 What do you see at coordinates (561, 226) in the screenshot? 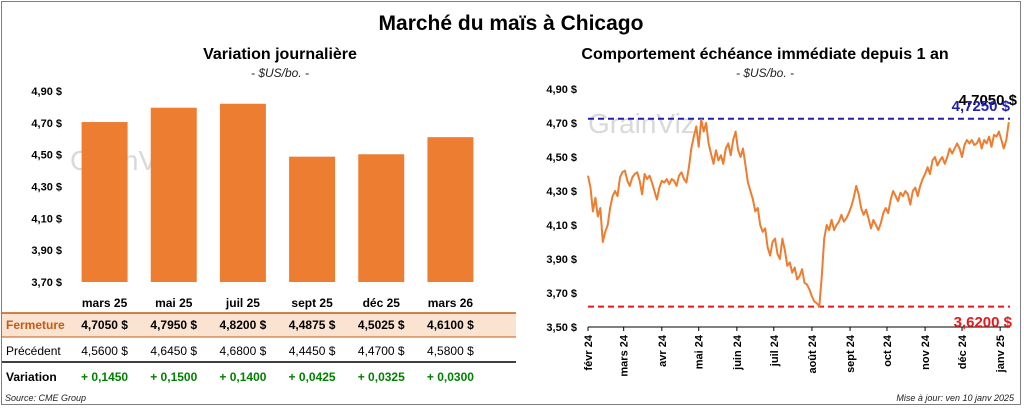
I see `line-ytick-label: 4,10 $` at bounding box center [561, 226].